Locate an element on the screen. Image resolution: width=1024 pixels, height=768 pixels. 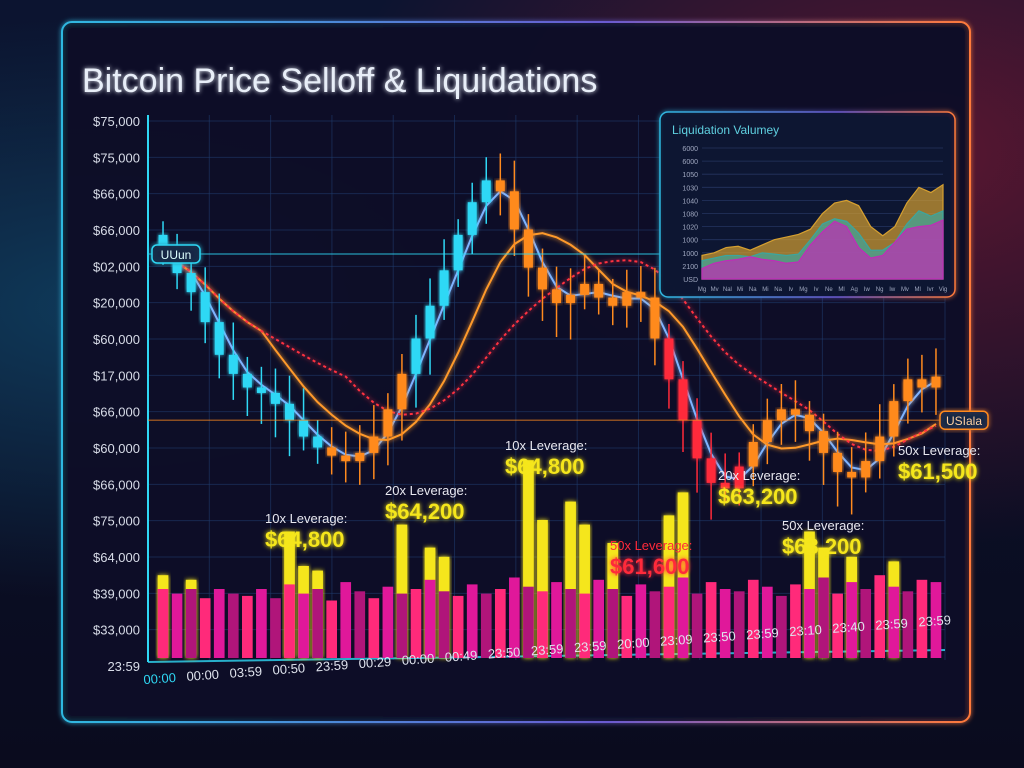
y-tick-label: $64,000 is located at coordinates (116, 557).